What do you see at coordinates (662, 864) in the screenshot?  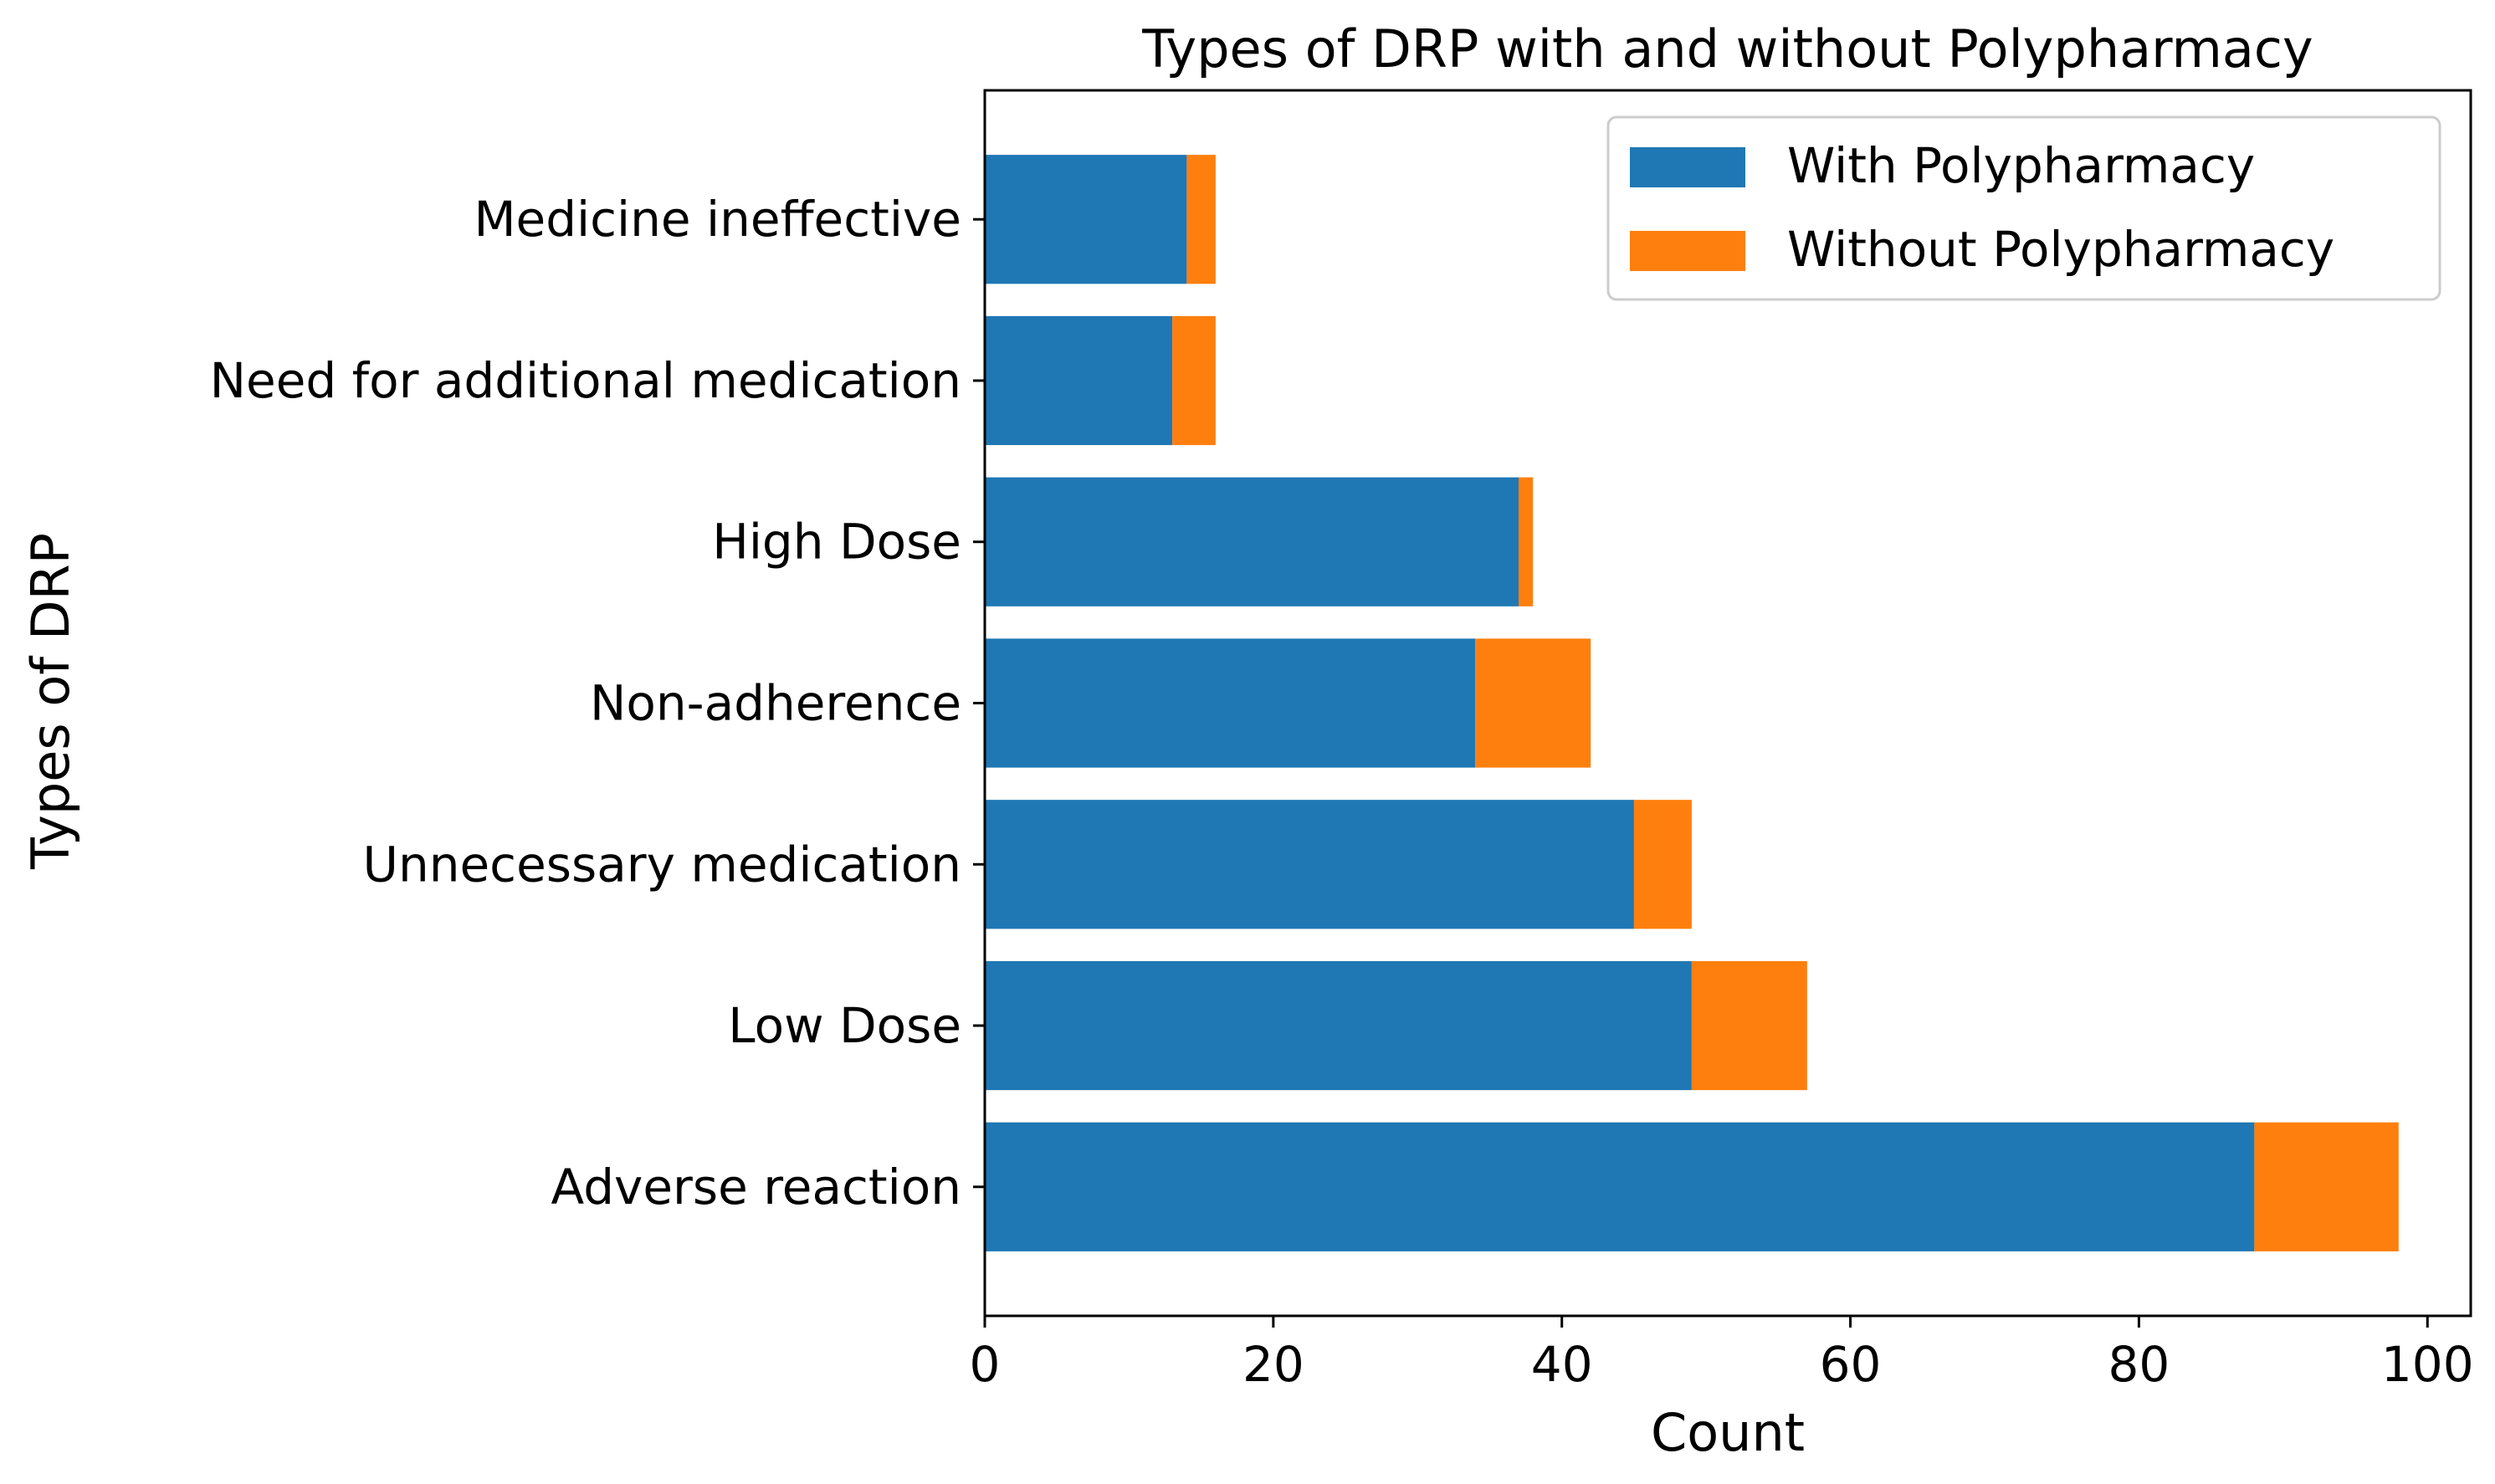 I see `y-tick-label: Unnecessary medication` at bounding box center [662, 864].